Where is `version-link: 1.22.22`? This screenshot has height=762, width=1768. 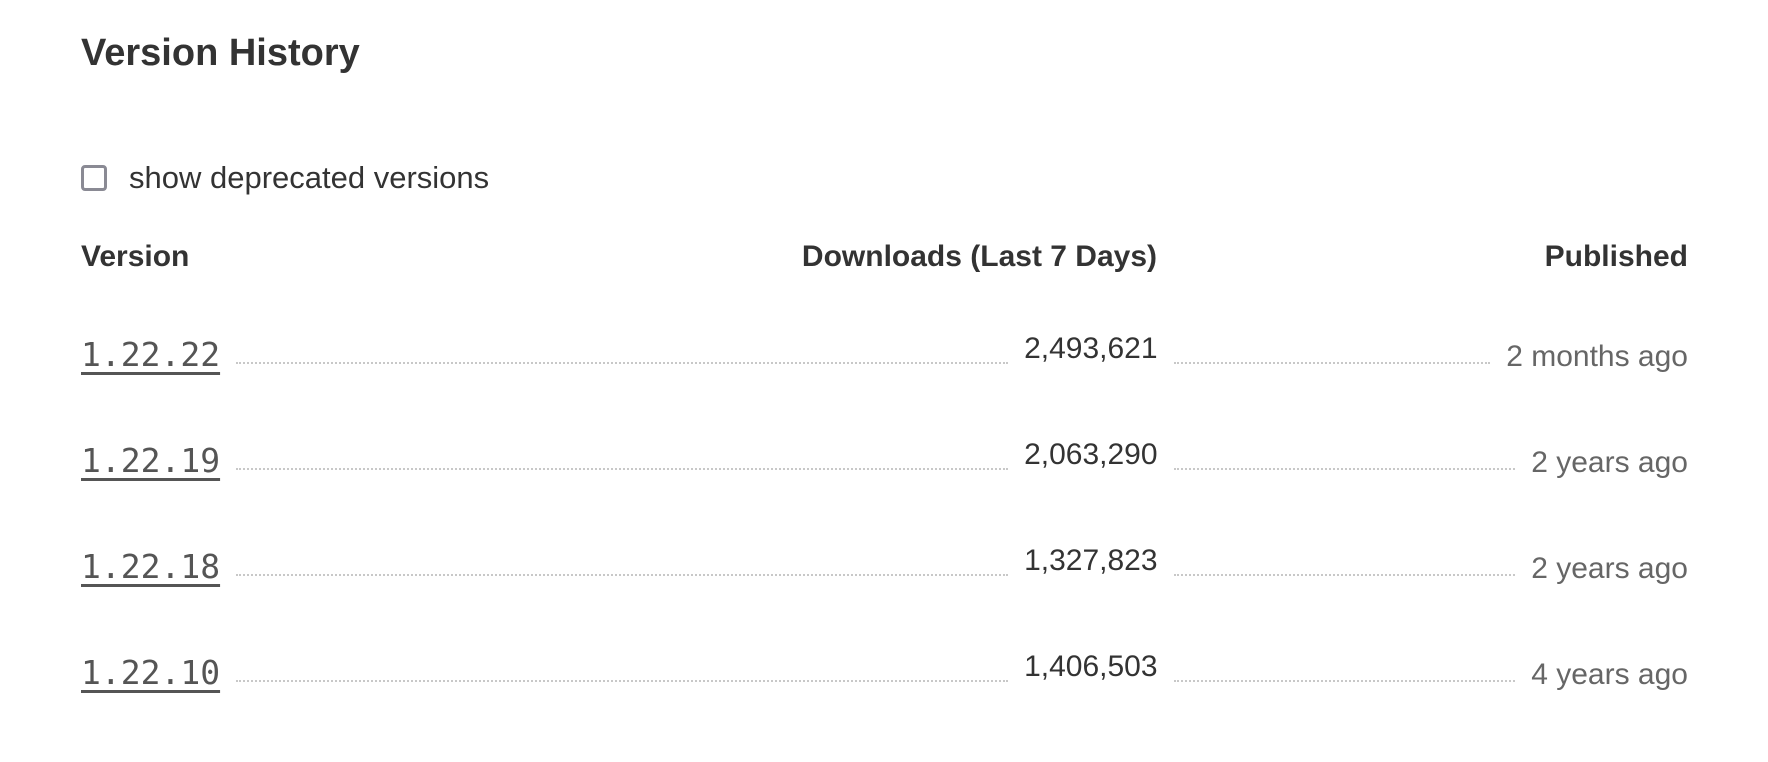 version-link: 1.22.22 is located at coordinates (151, 354).